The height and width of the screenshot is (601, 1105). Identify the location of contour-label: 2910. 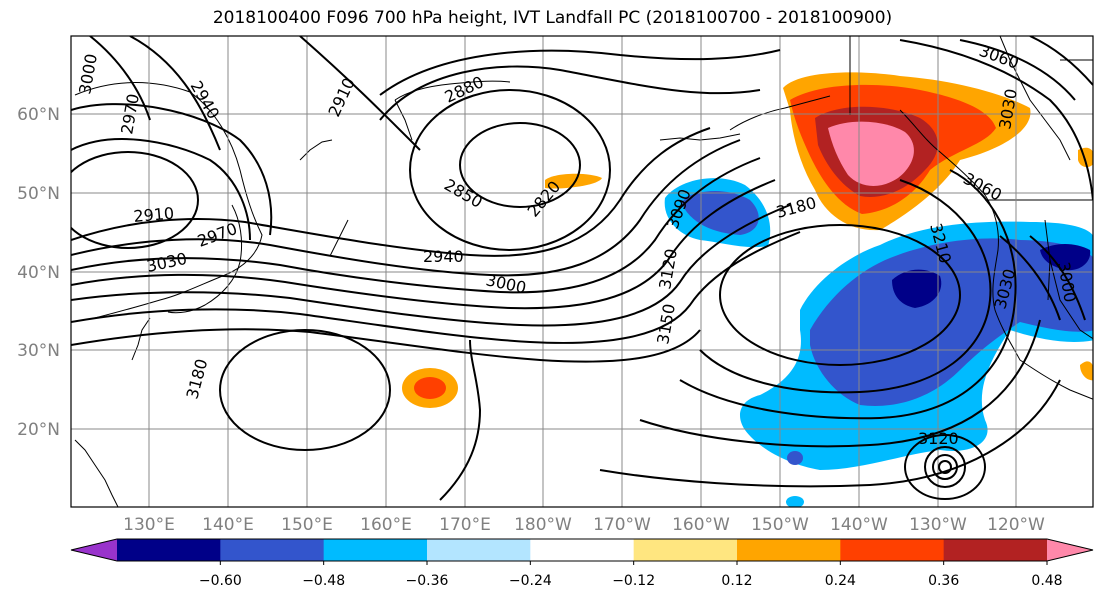
(154, 215).